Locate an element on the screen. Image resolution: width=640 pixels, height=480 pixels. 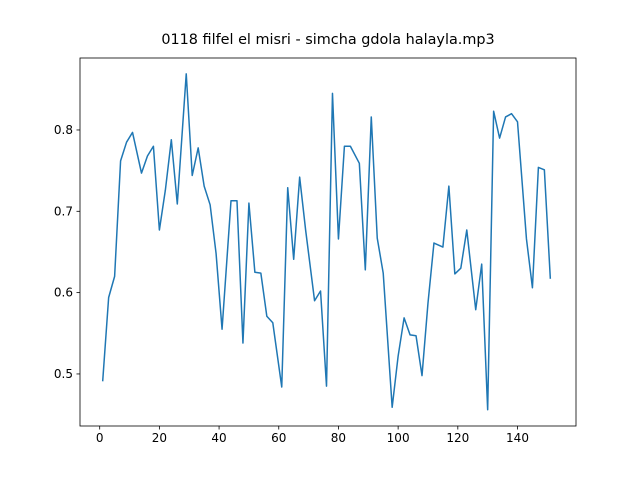
x-tick-label: 140 is located at coordinates (517, 438).